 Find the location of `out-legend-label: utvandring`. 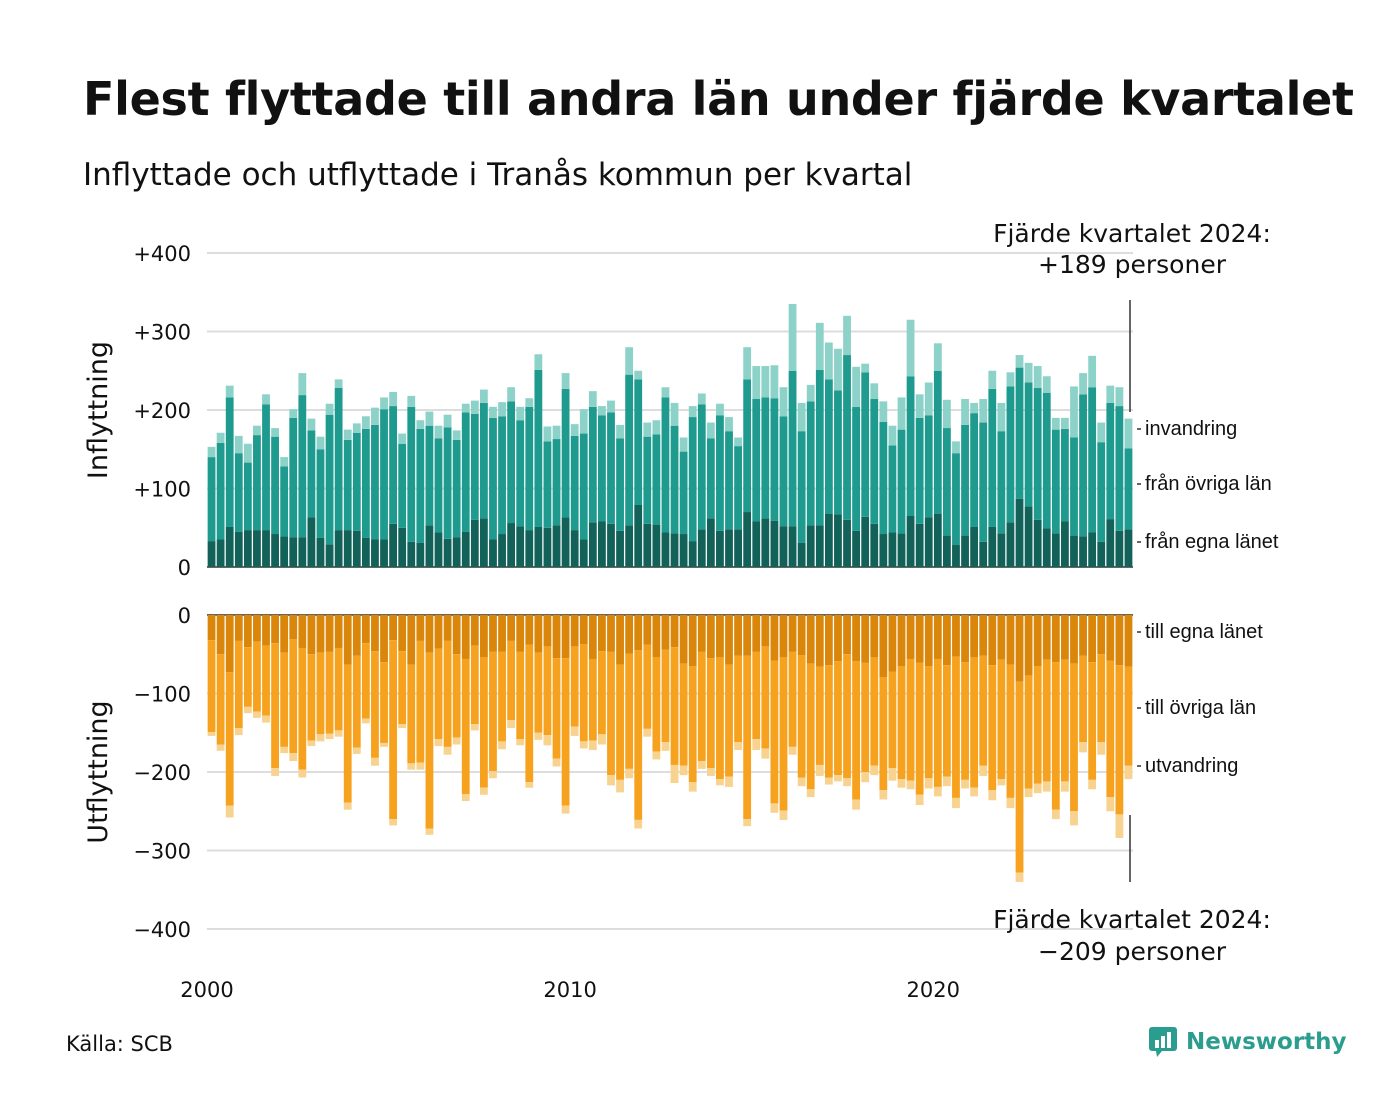

out-legend-label: utvandring is located at coordinates (1191, 766).